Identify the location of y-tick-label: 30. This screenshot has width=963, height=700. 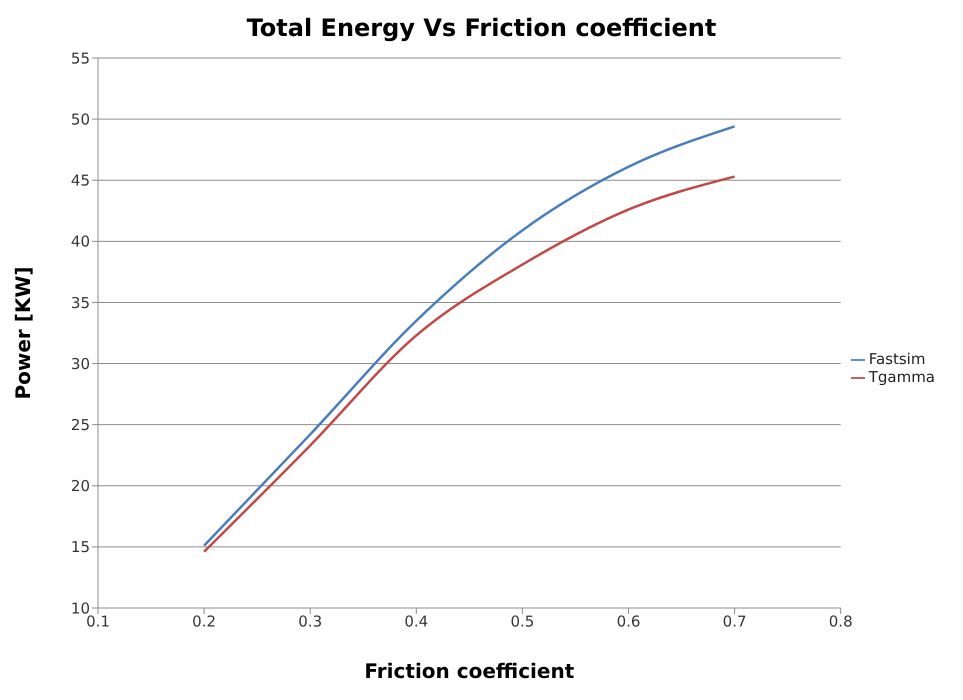
(80, 363).